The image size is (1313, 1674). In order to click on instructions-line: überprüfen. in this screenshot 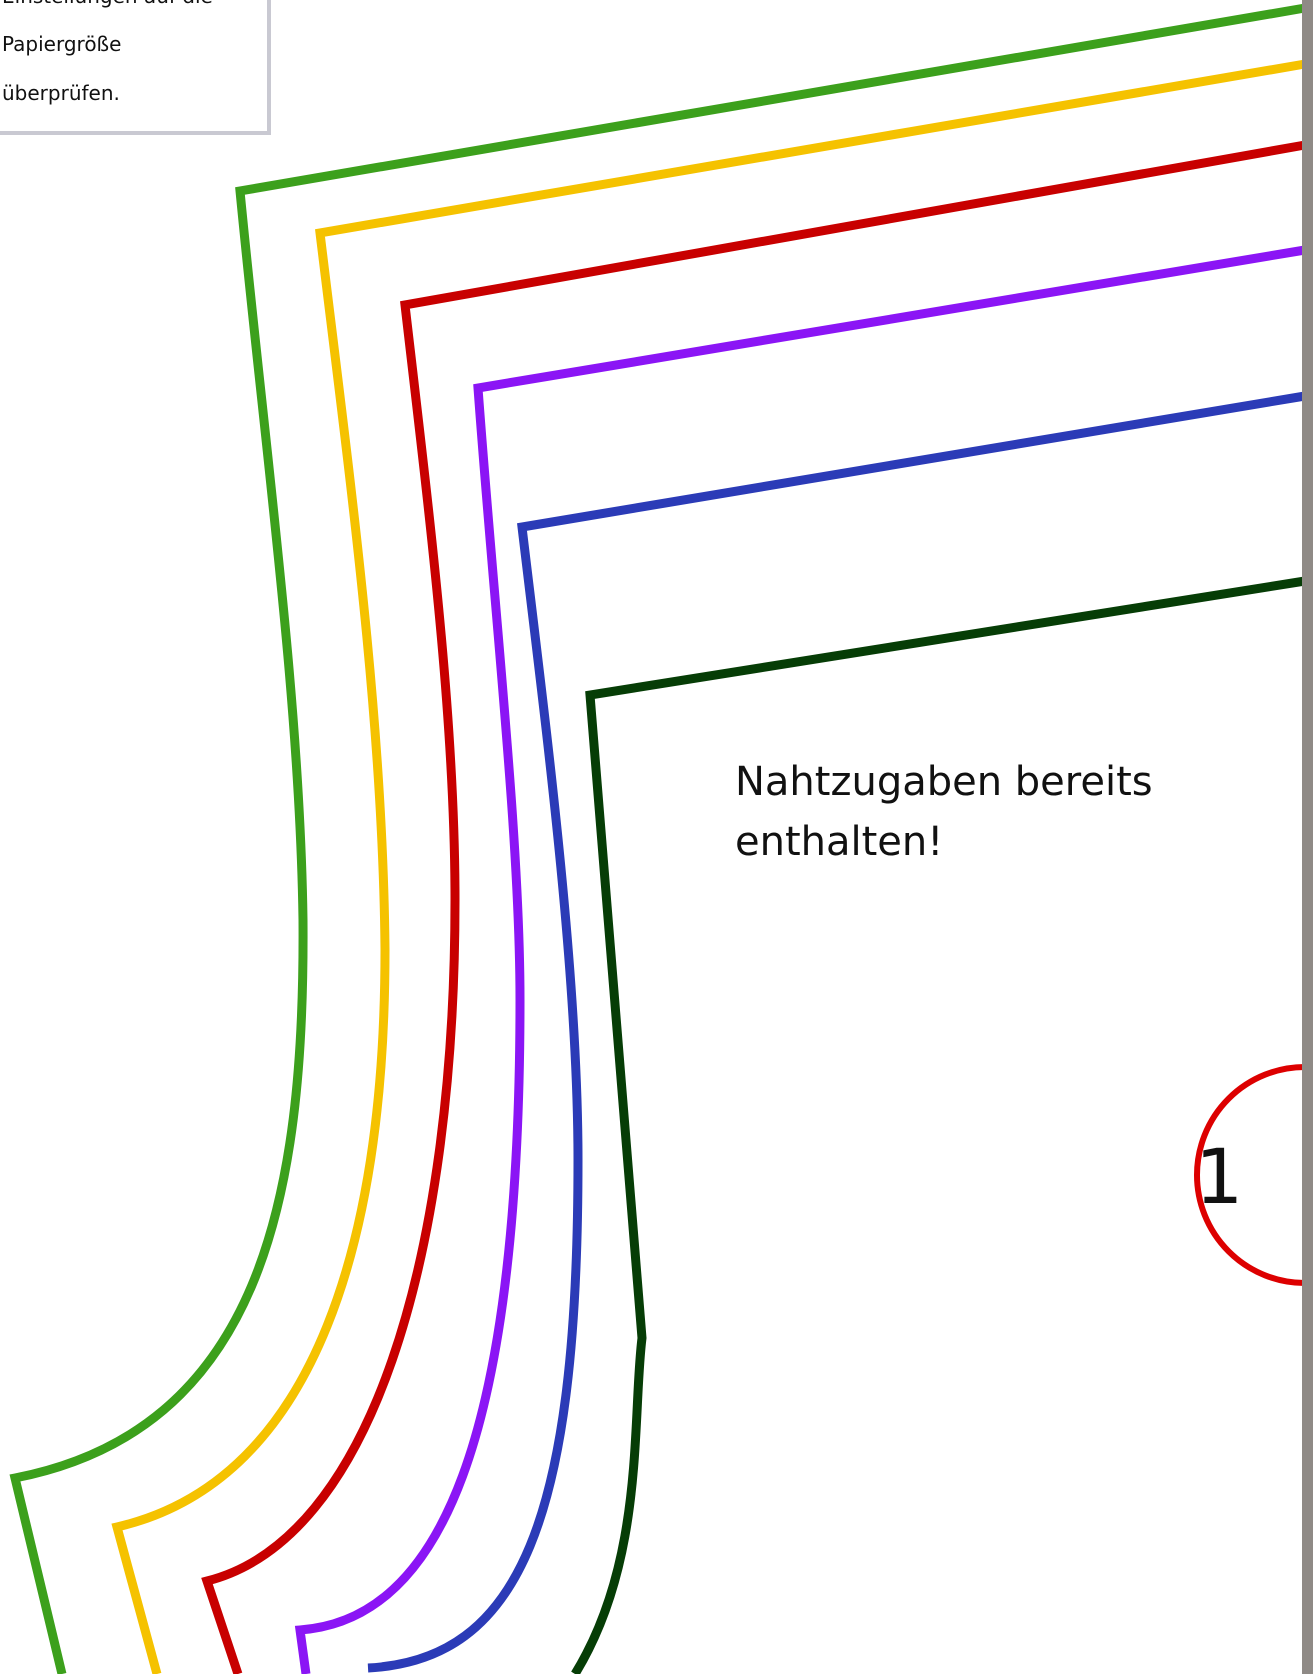, I will do `click(61, 93)`.